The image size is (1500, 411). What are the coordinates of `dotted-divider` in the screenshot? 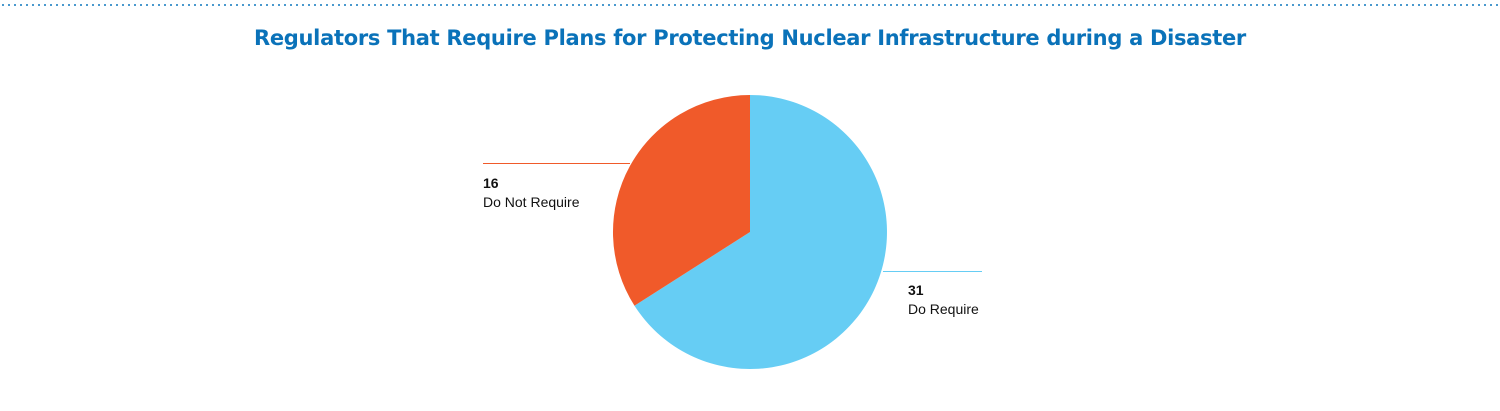 It's located at (750, 5).